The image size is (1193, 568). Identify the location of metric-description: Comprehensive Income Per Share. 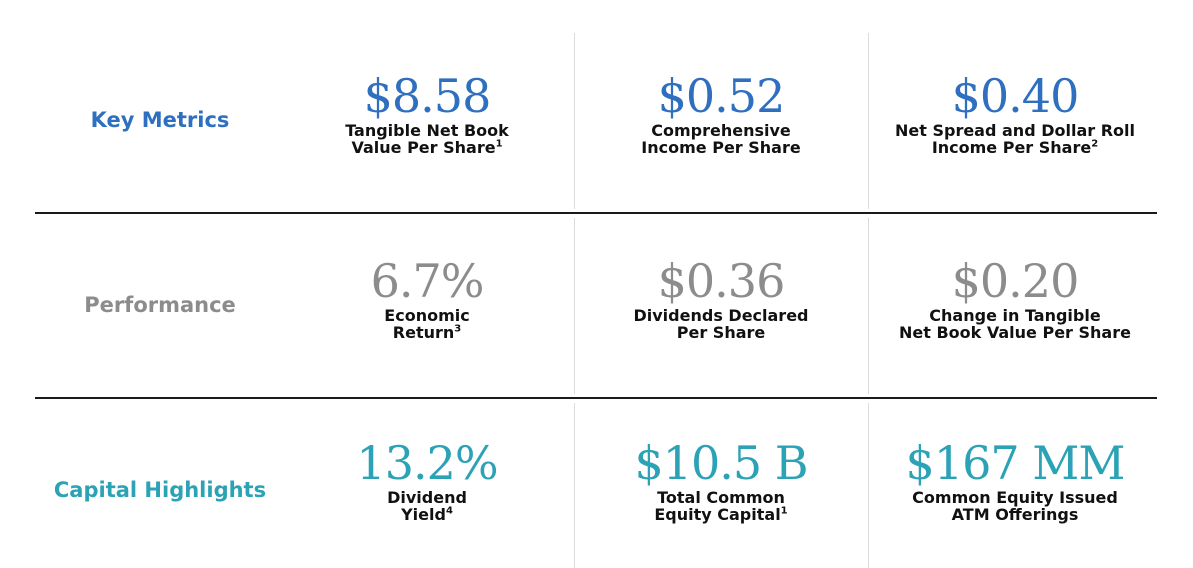
(721, 139).